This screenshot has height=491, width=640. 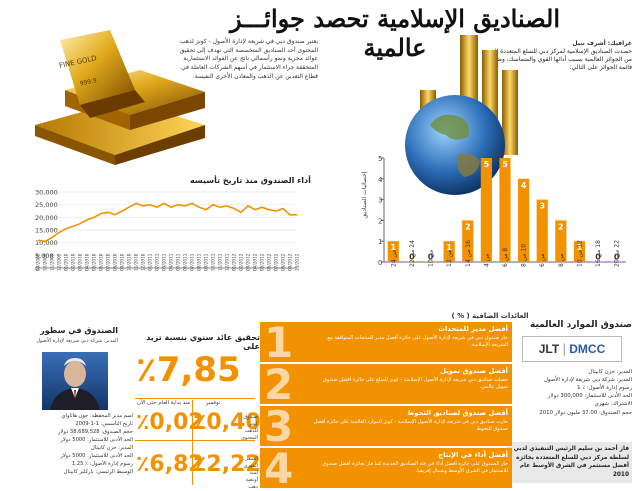 What do you see at coordinates (269, 262) in the screenshot?
I see `line-chart-xtick-label: 06/2012` at bounding box center [269, 262].